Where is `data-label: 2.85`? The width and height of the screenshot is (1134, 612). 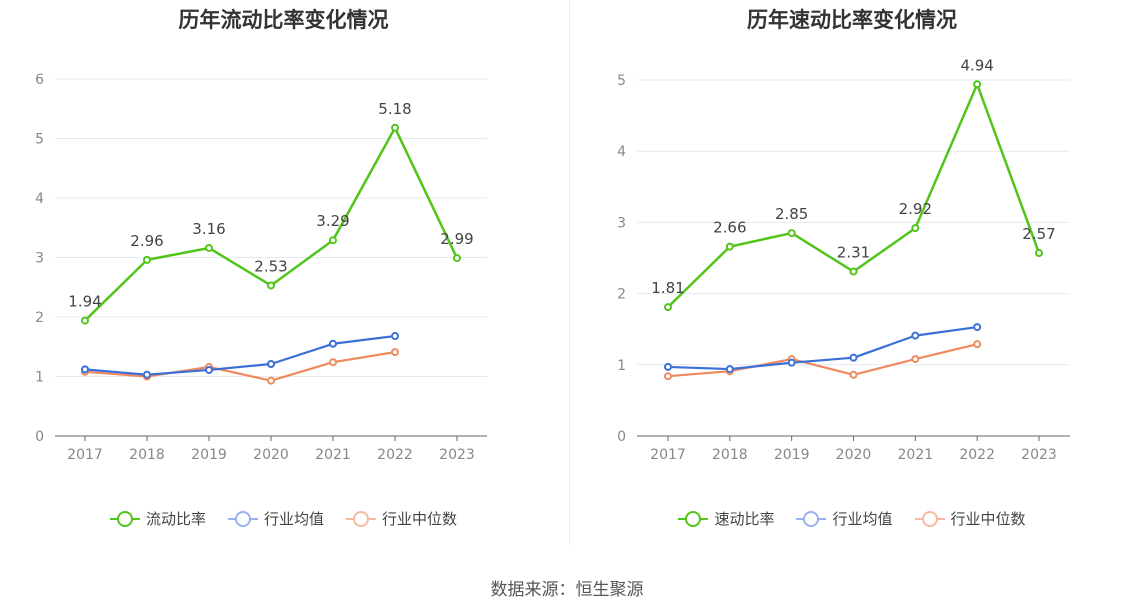 data-label: 2.85 is located at coordinates (791, 214).